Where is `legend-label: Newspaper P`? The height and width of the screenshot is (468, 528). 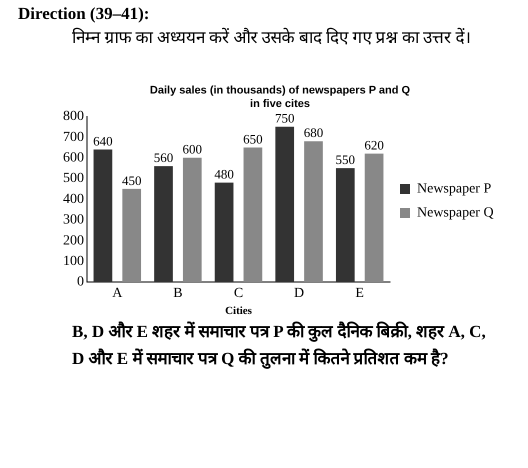
legend-label: Newspaper P is located at coordinates (454, 189).